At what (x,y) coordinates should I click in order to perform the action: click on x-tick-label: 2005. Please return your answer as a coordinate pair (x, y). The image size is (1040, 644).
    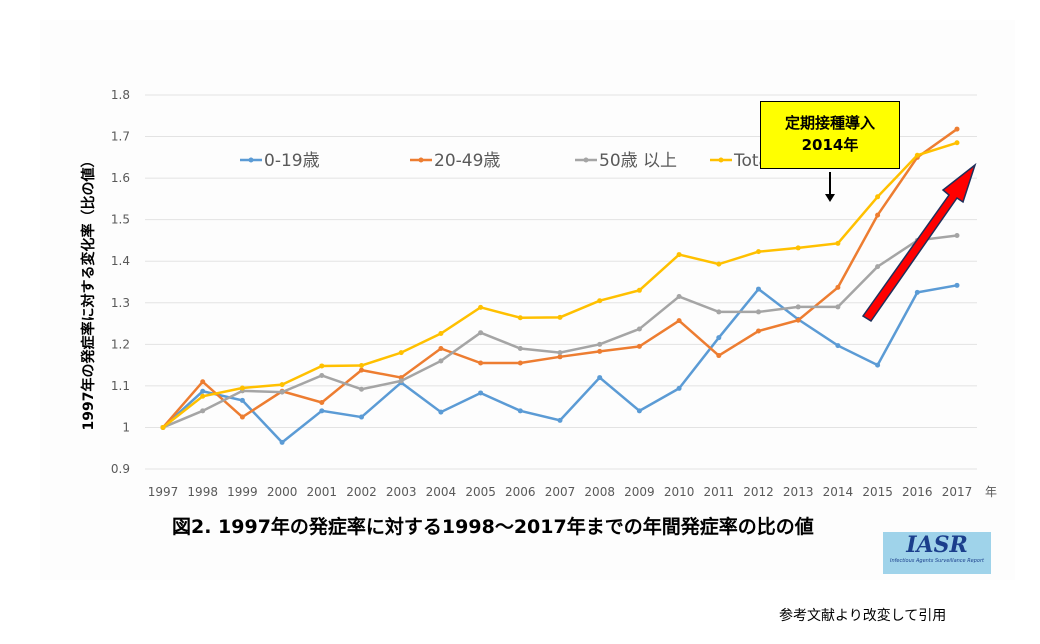
    Looking at the image, I should click on (480, 492).